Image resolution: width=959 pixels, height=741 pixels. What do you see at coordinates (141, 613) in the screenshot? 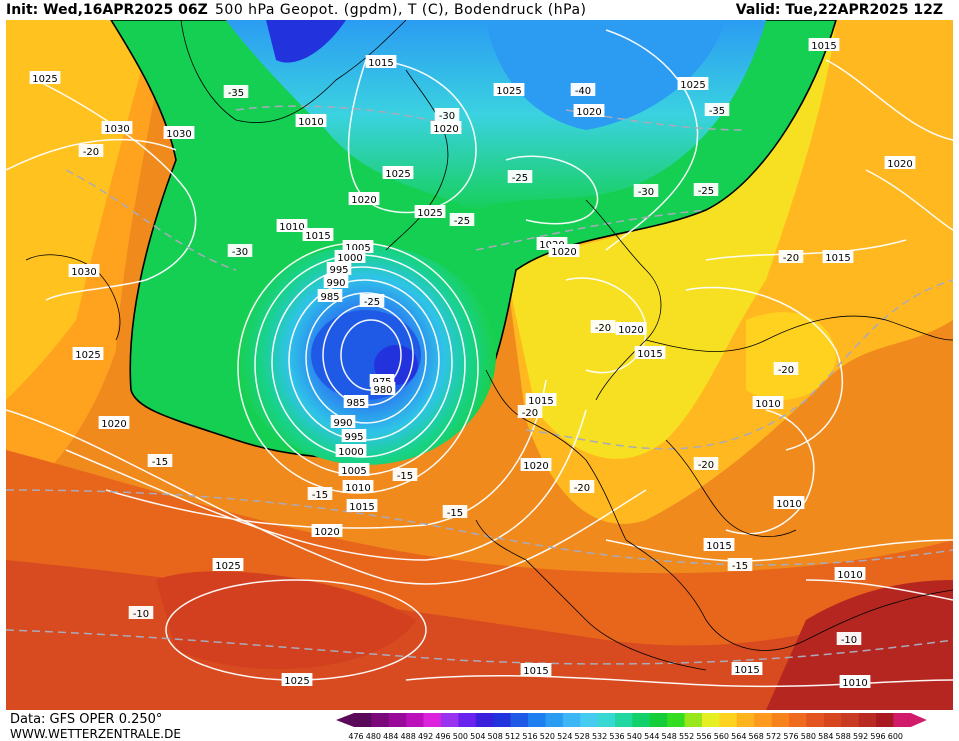
I see `isotherm-label: -10` at bounding box center [141, 613].